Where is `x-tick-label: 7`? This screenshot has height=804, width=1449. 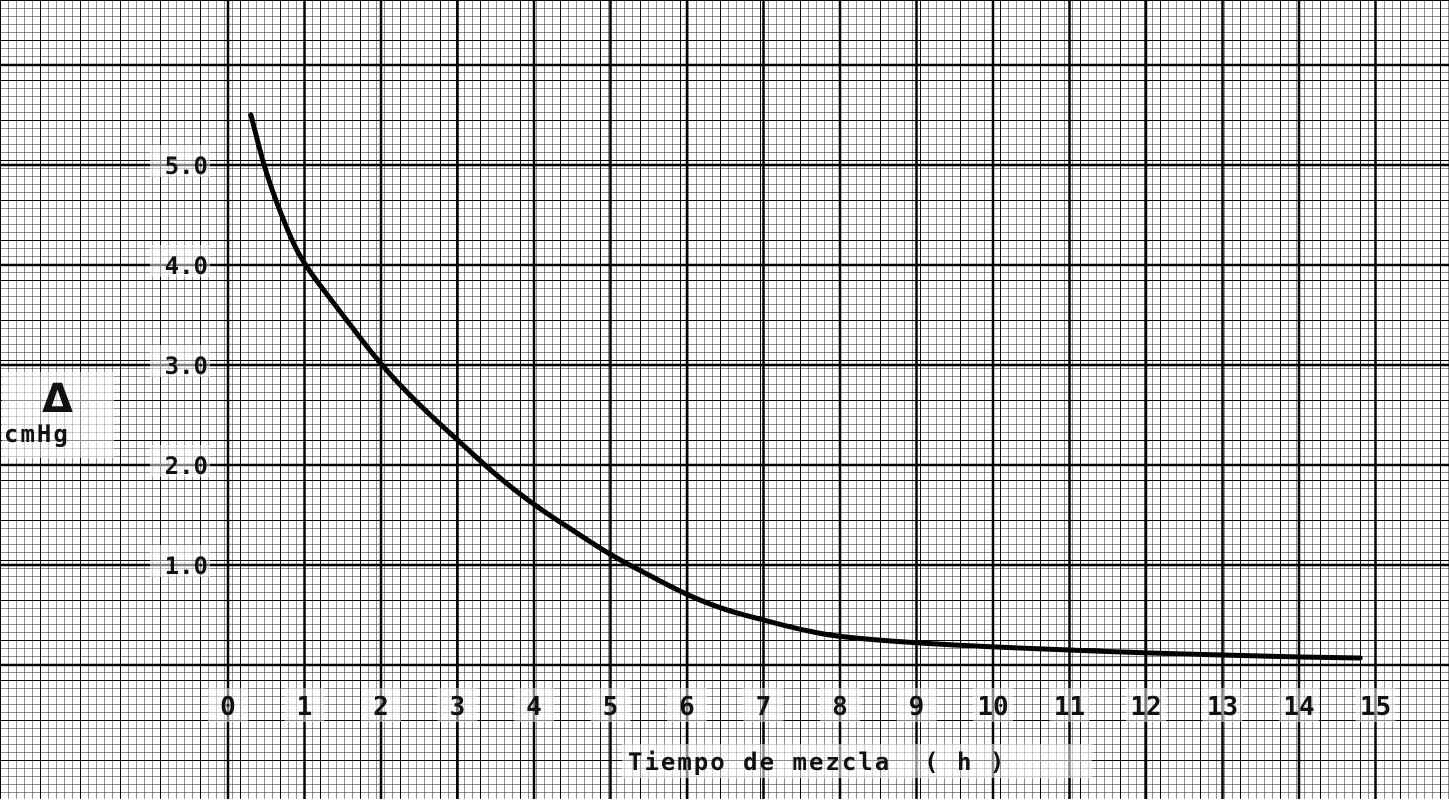
x-tick-label: 7 is located at coordinates (764, 707).